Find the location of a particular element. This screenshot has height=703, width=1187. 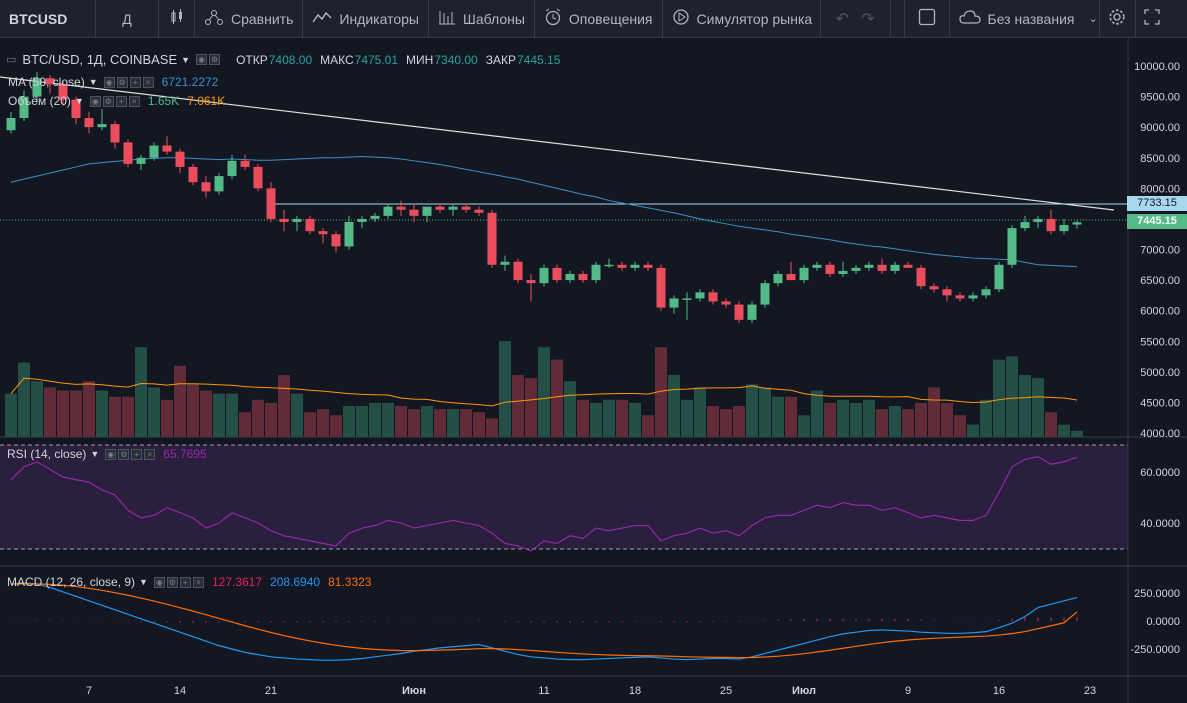

indicators-button: Индикаторы is located at coordinates (366, 19).